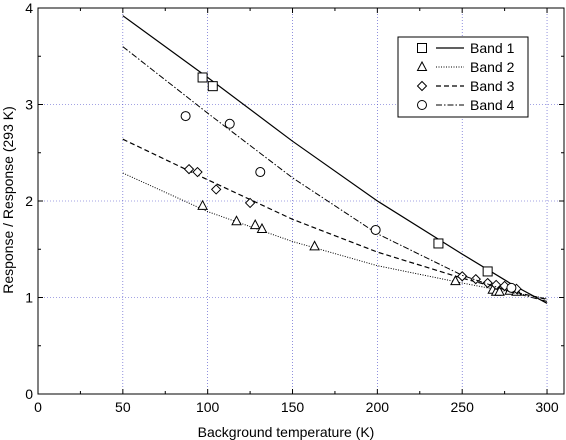 The image size is (566, 440). I want to click on x-tick-label: 200, so click(378, 407).